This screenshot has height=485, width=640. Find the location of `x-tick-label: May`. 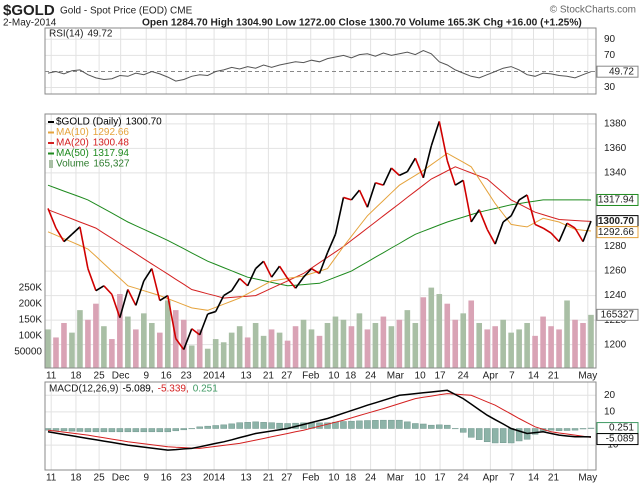

x-tick-label: May is located at coordinates (587, 376).